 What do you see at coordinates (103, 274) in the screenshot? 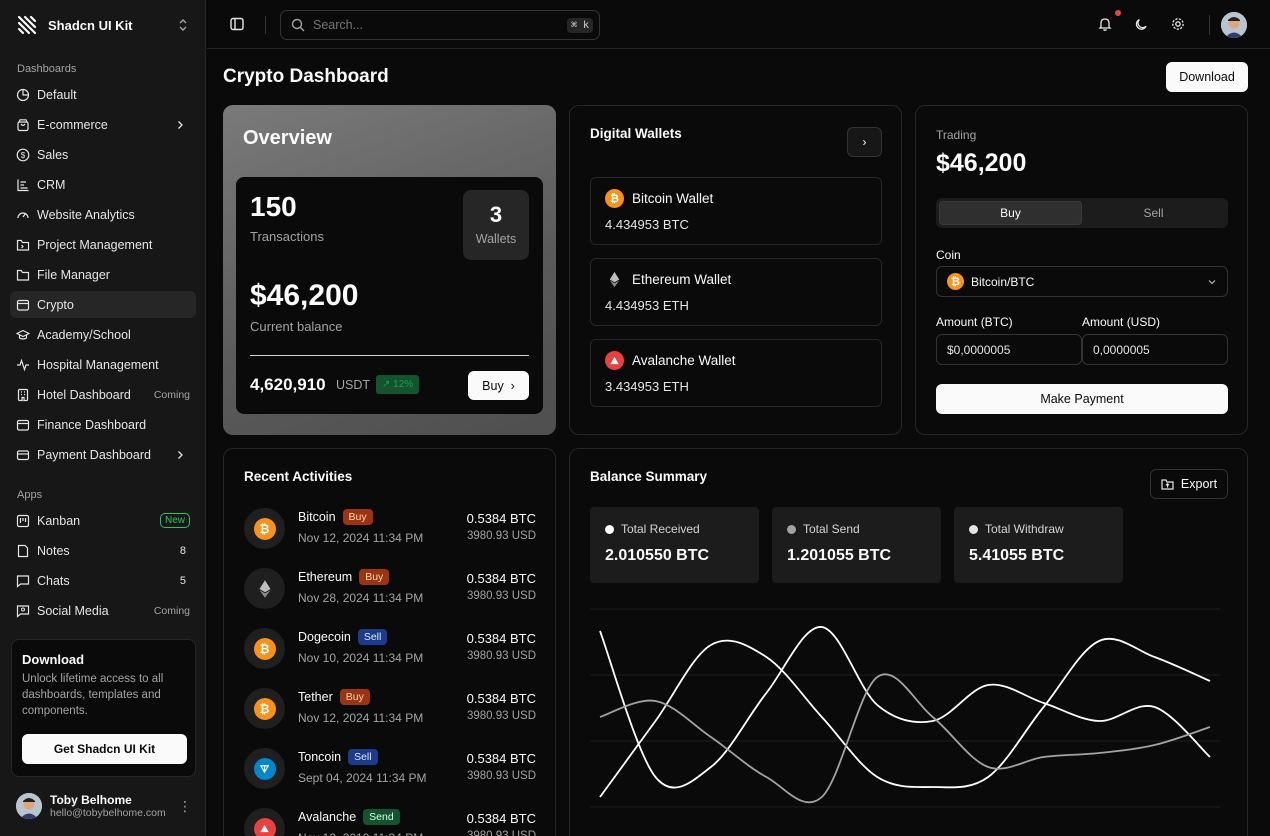
I see `sidebar-item-file-manager: File Manager` at bounding box center [103, 274].